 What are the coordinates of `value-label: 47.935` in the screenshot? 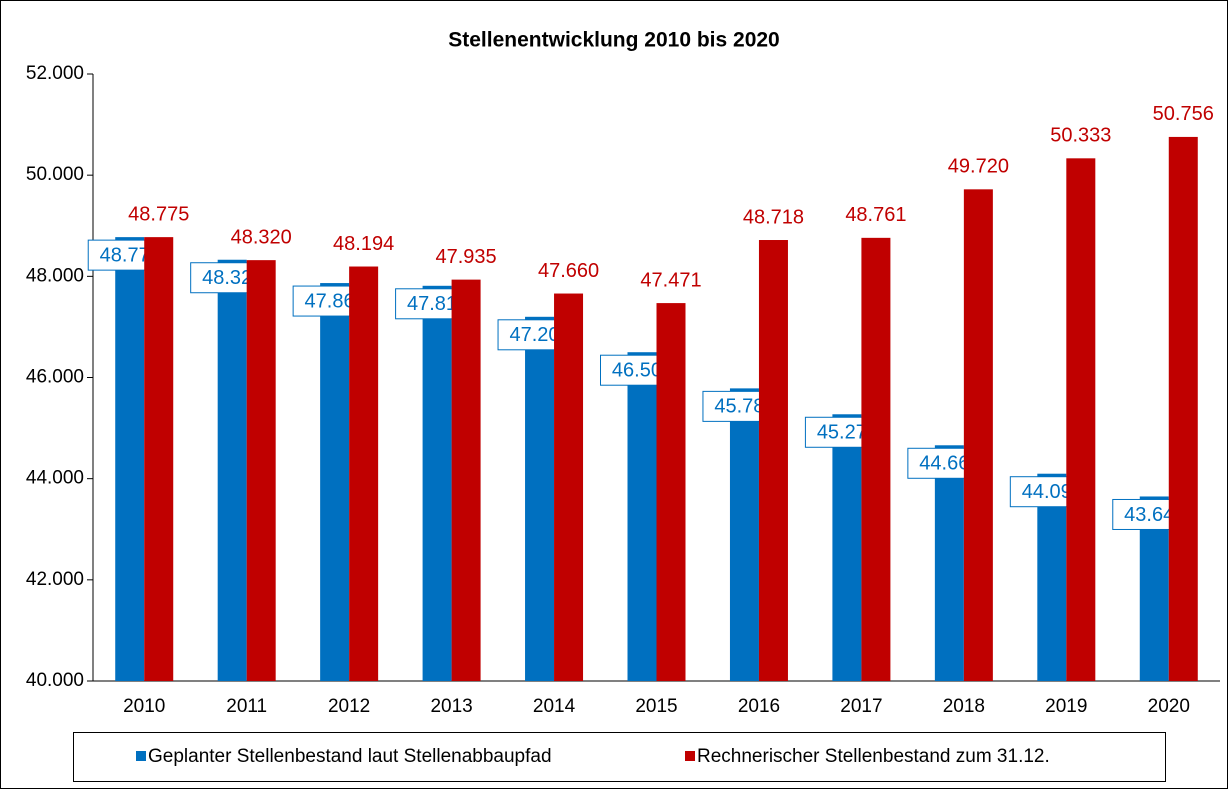 It's located at (466, 257).